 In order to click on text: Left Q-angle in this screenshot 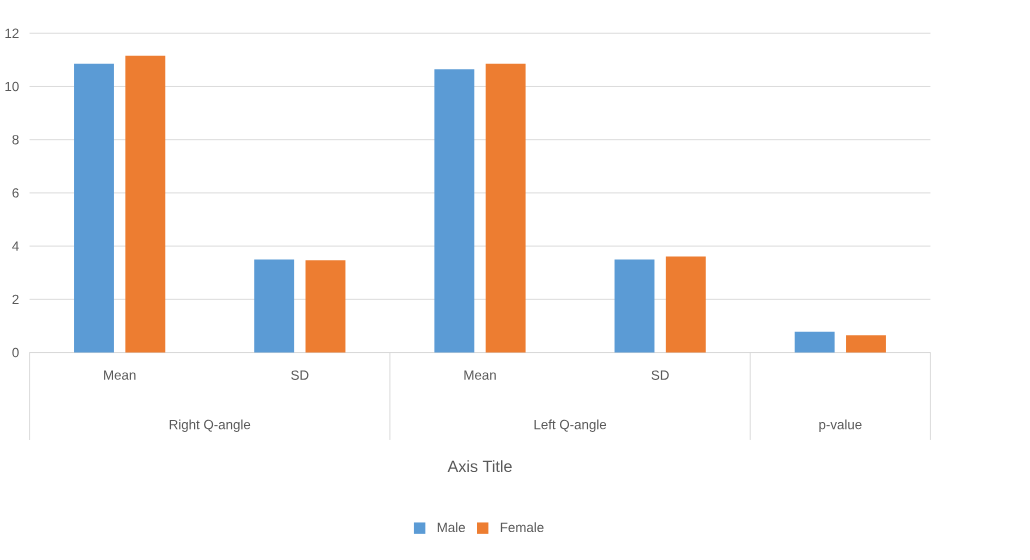, I will do `click(570, 426)`.